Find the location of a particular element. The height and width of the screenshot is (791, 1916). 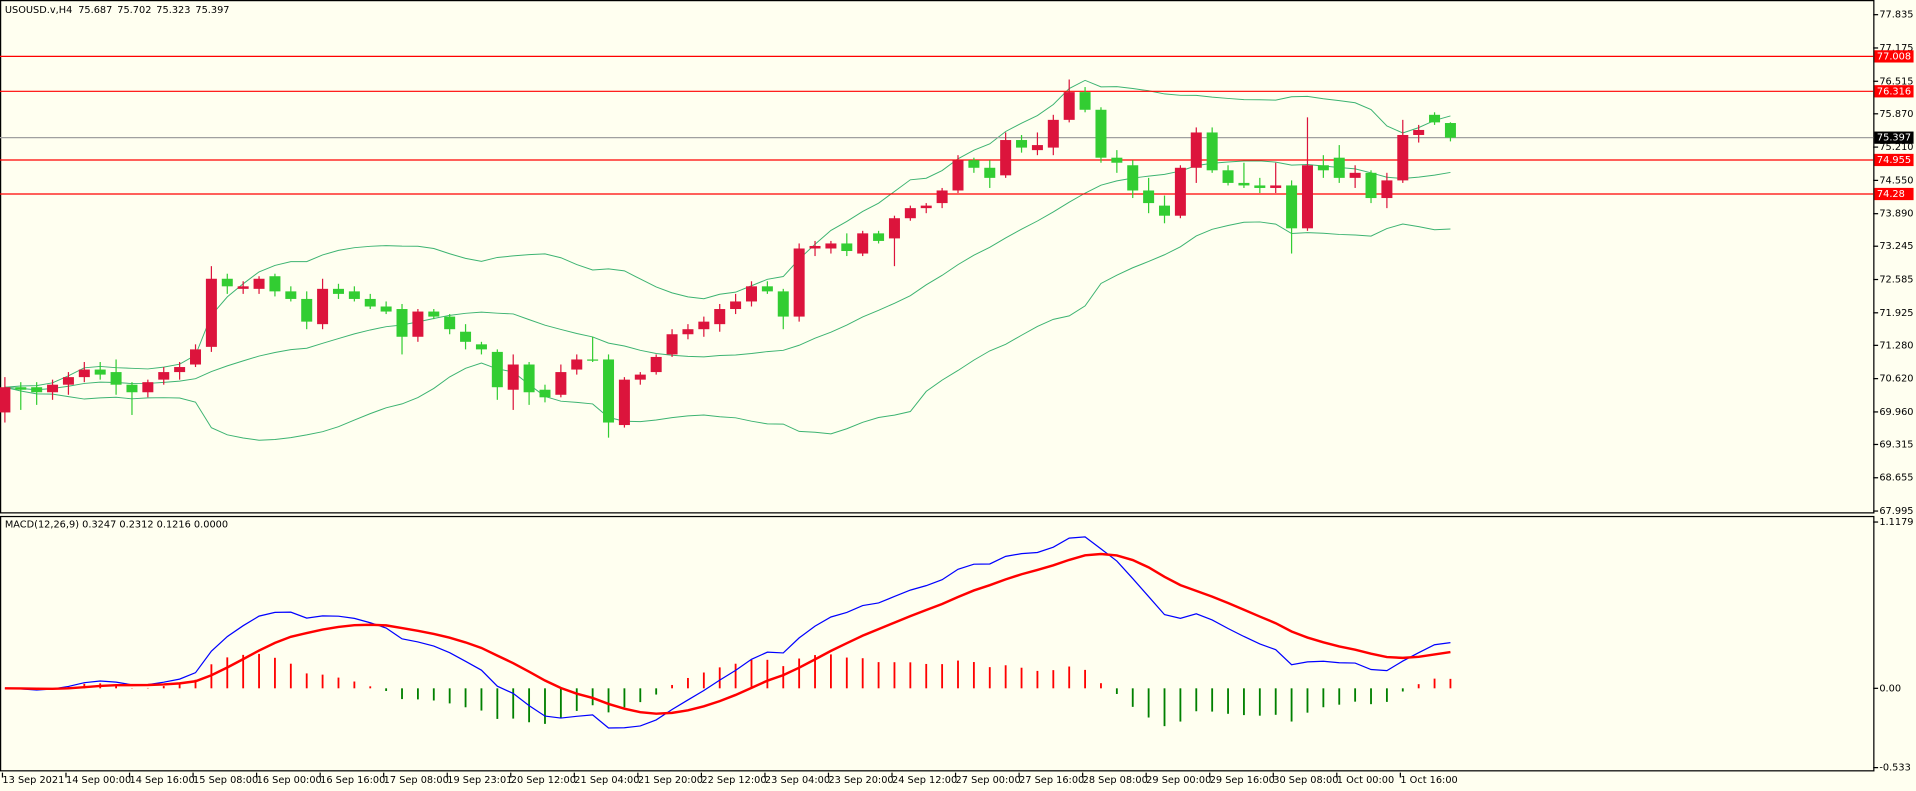

level-label: 76.316 is located at coordinates (1894, 91).